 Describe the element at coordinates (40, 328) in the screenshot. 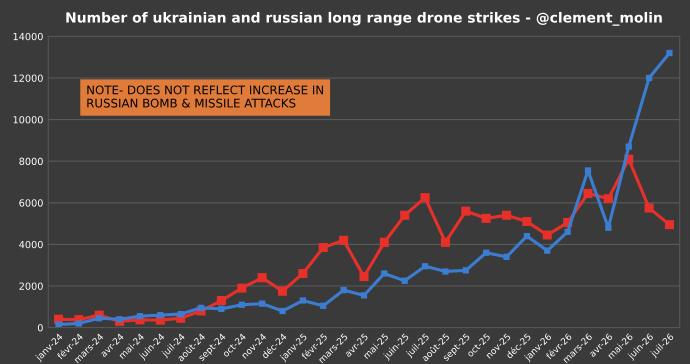

I see `y-tick-label: 0` at that location.